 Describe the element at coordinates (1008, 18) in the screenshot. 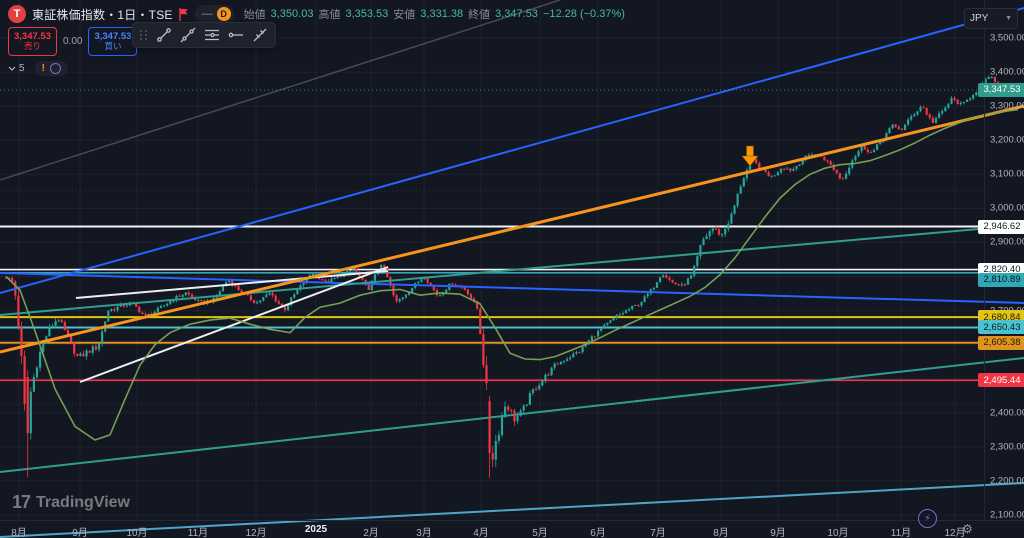

I see `chevron-down-icon: ▼` at that location.